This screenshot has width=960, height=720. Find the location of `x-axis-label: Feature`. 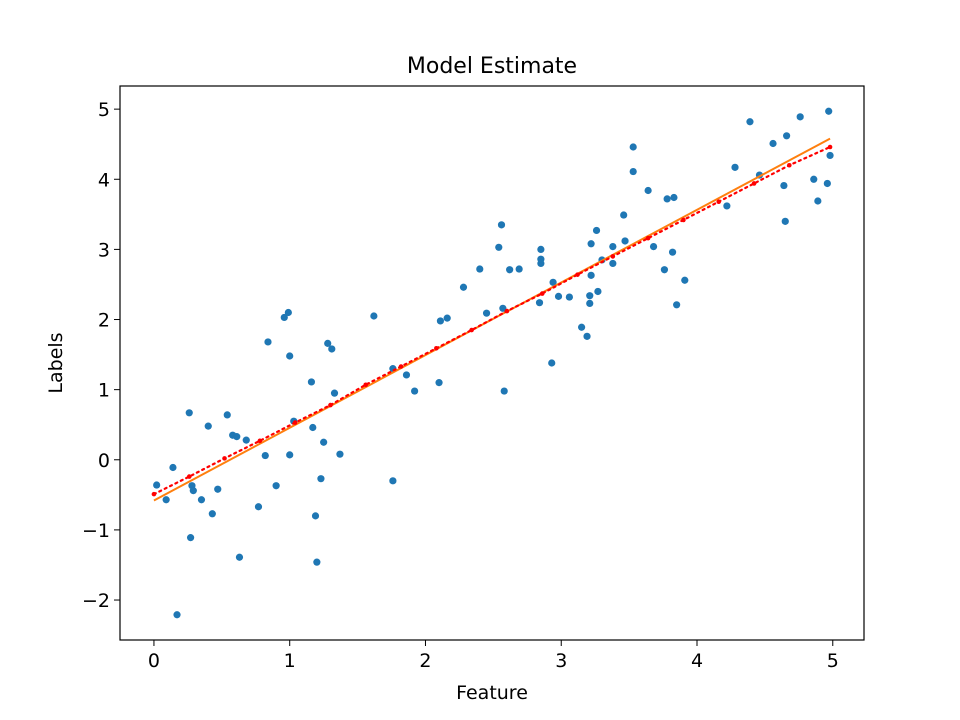

x-axis-label: Feature is located at coordinates (492, 693).